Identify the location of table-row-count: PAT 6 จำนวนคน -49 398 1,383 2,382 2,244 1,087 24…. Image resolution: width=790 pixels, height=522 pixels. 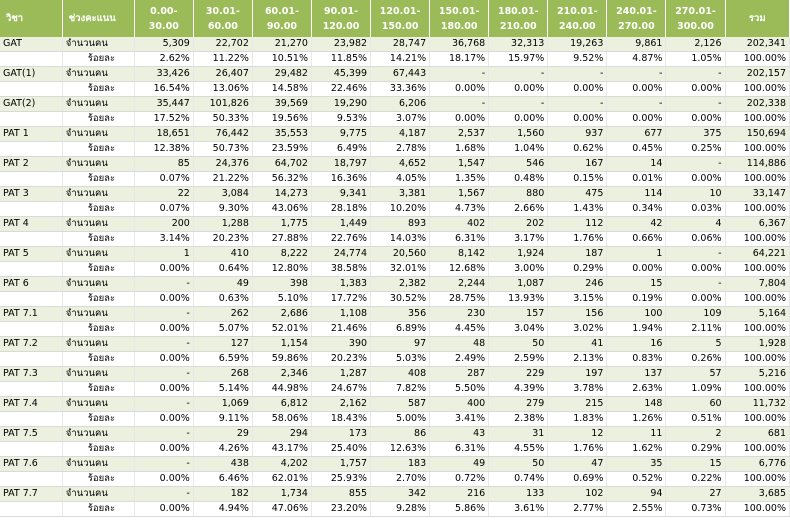
(395, 284).